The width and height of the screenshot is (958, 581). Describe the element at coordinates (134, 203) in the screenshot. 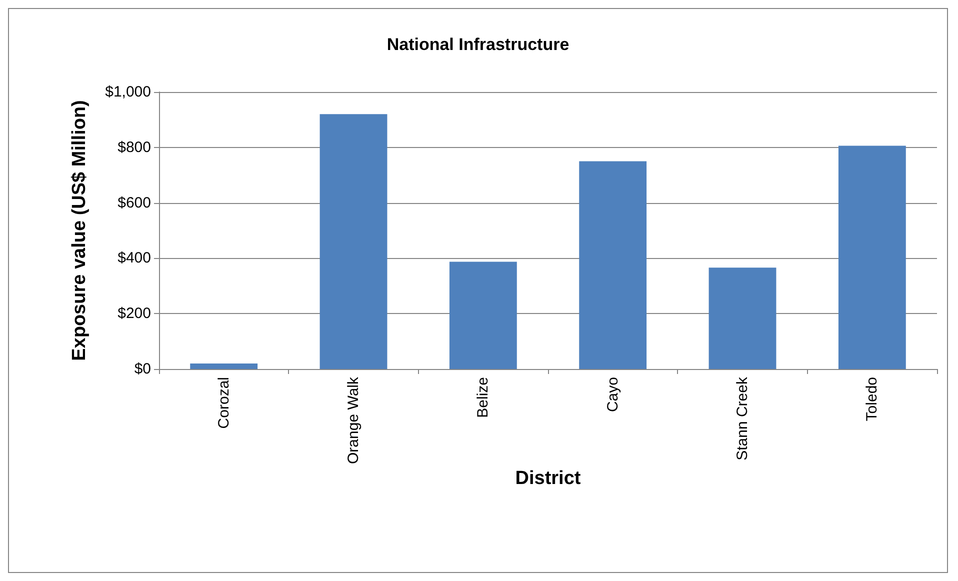

I see `y-tick-label: $600` at that location.